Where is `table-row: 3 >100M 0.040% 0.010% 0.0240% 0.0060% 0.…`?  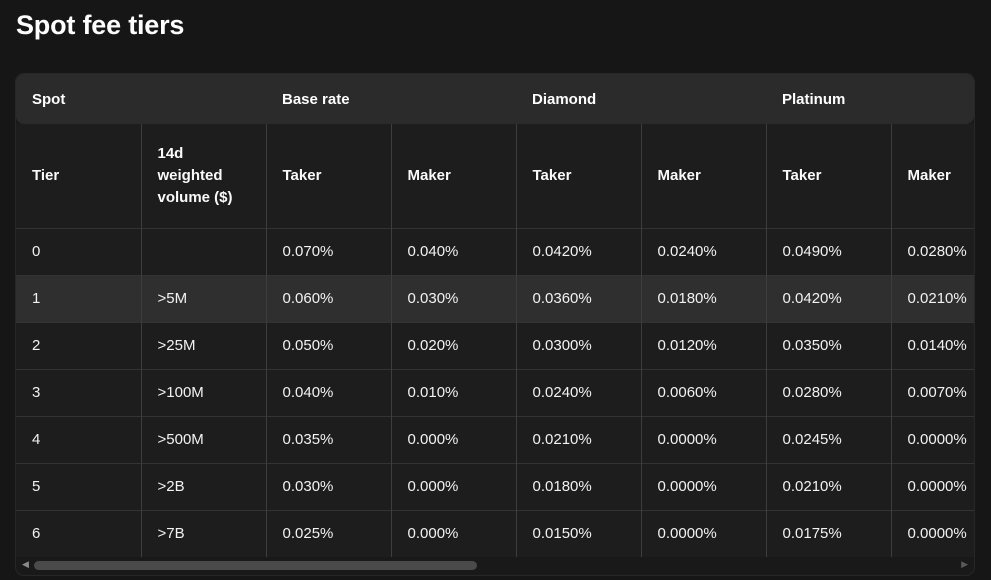 table-row: 3 >100M 0.040% 0.010% 0.0240% 0.0060% 0.… is located at coordinates (495, 392).